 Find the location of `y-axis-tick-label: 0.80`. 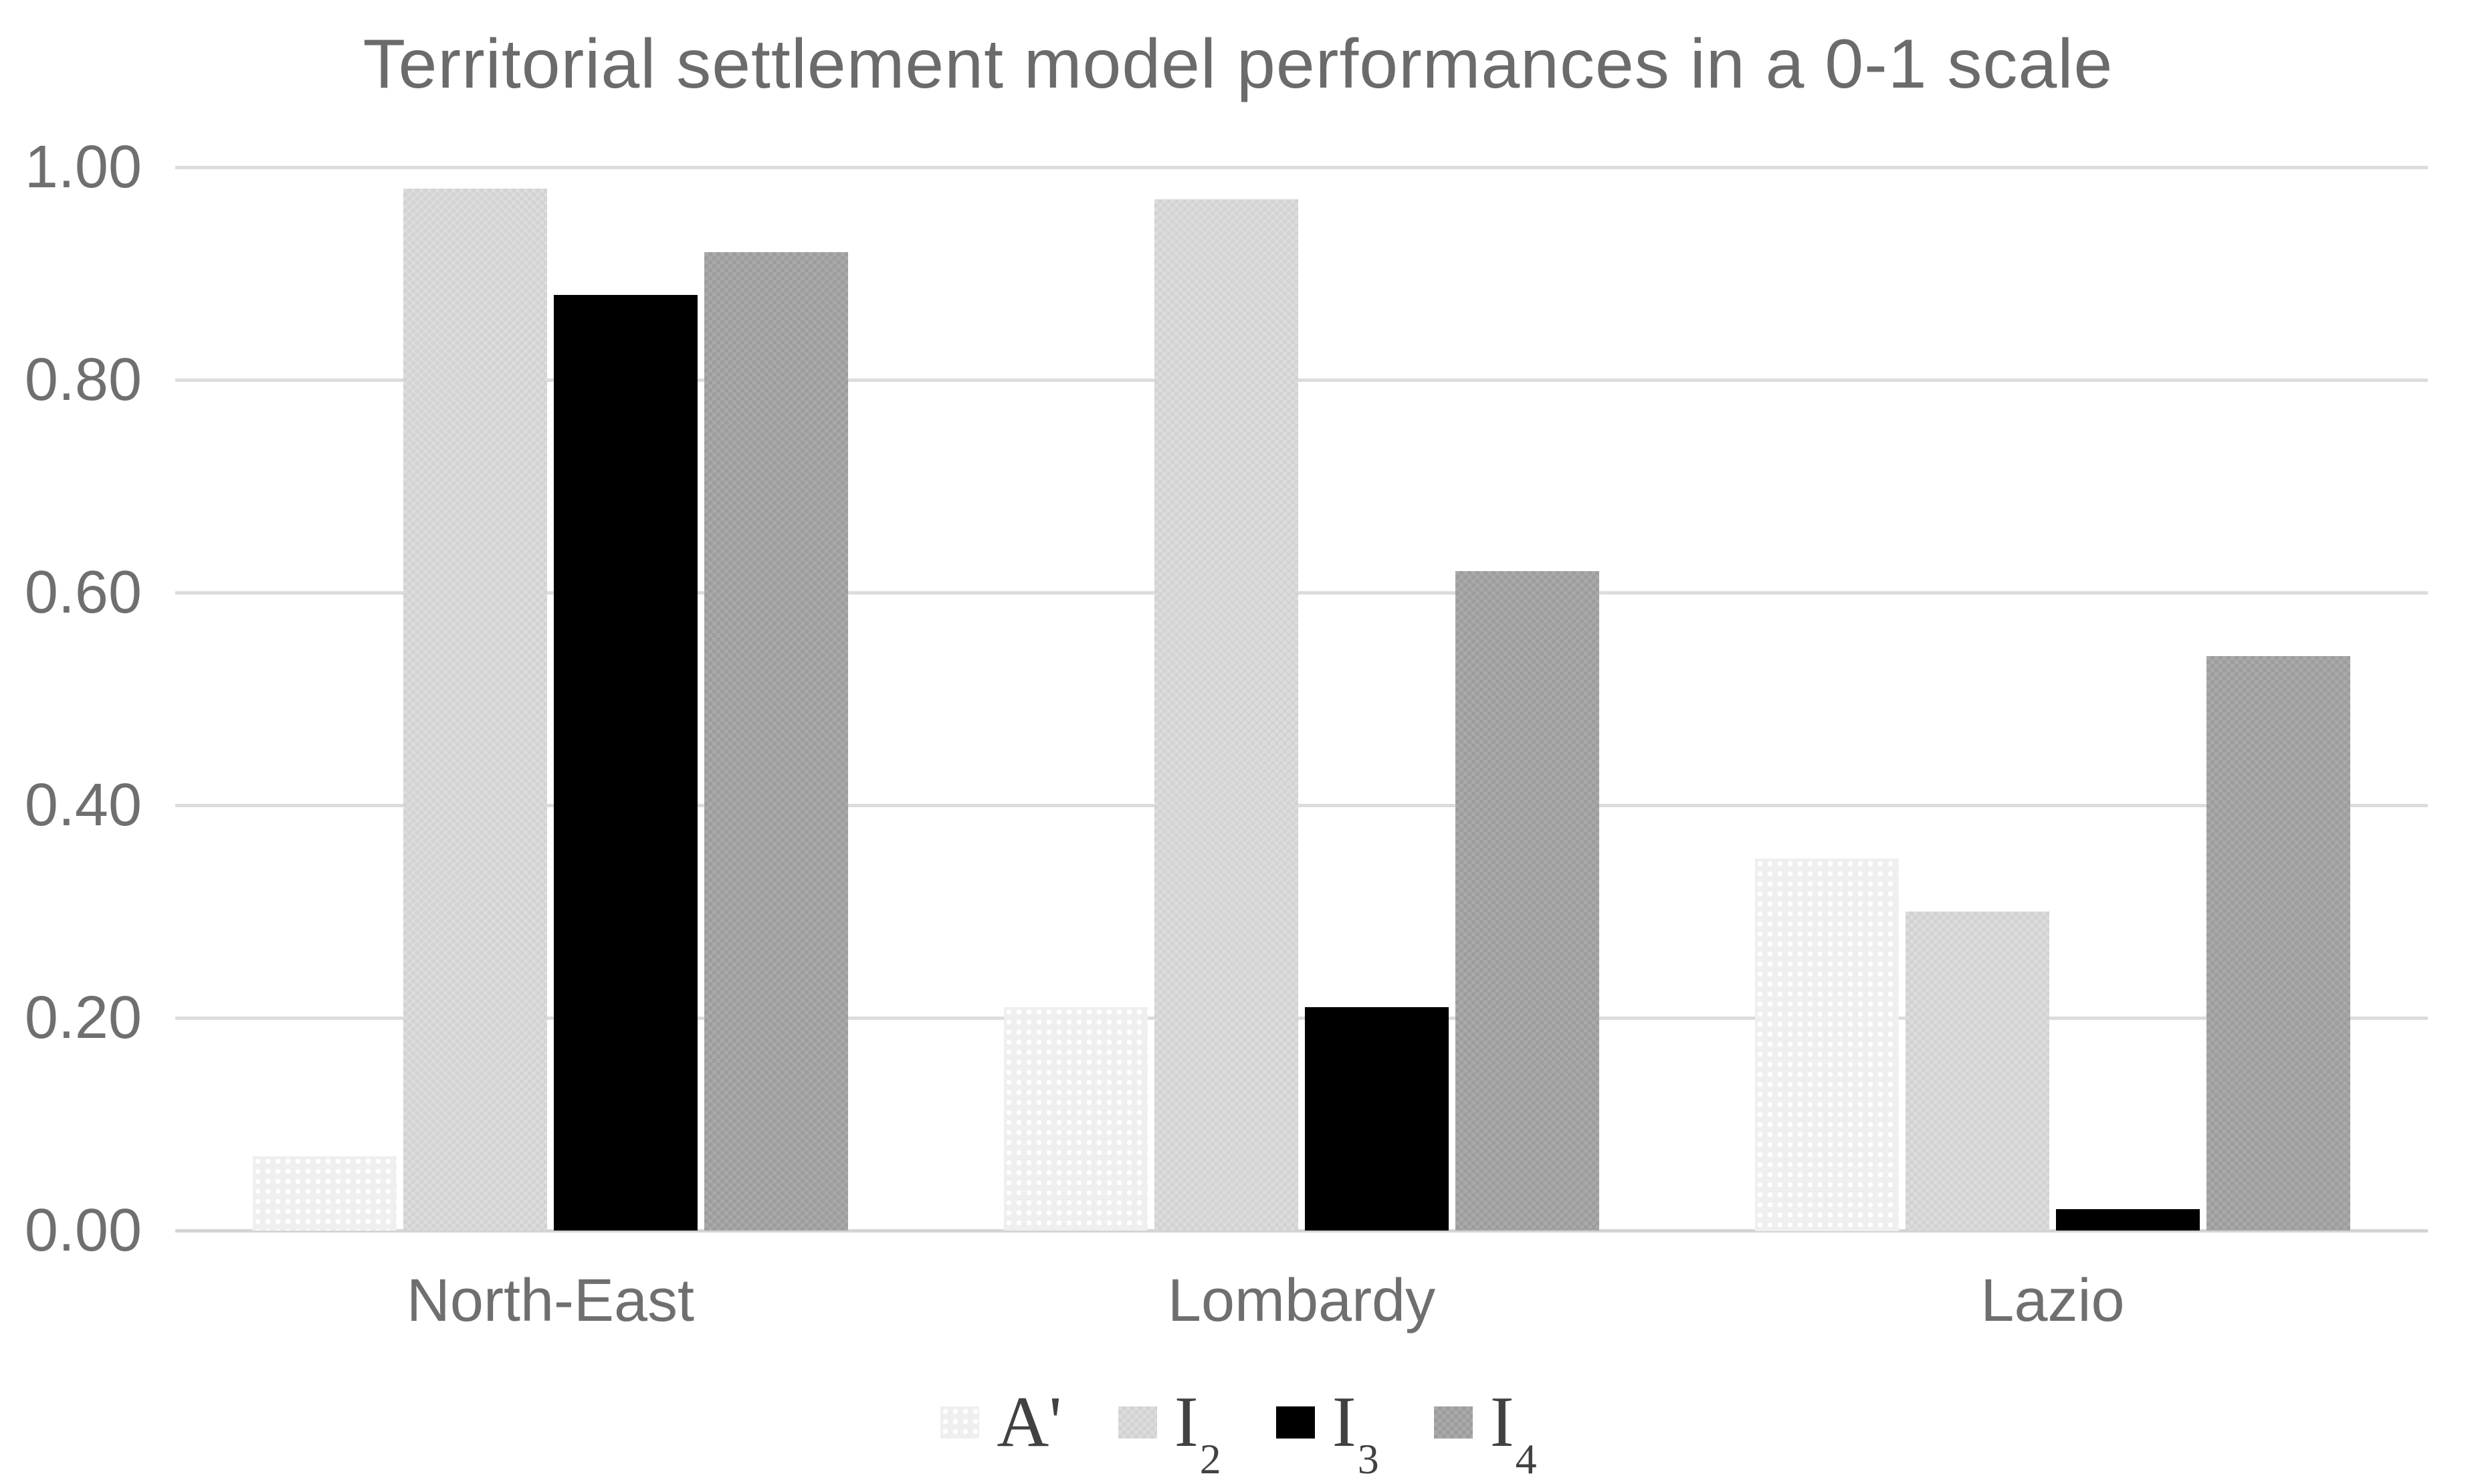

y-axis-tick-label: 0.80 is located at coordinates (83, 379).